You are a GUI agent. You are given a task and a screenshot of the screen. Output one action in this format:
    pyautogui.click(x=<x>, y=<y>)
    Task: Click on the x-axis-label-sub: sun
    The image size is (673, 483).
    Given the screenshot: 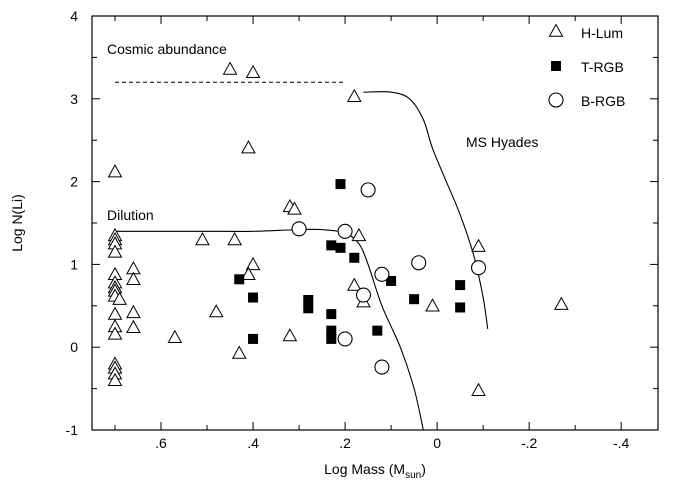 What is the action you would take?
    pyautogui.click(x=413, y=475)
    